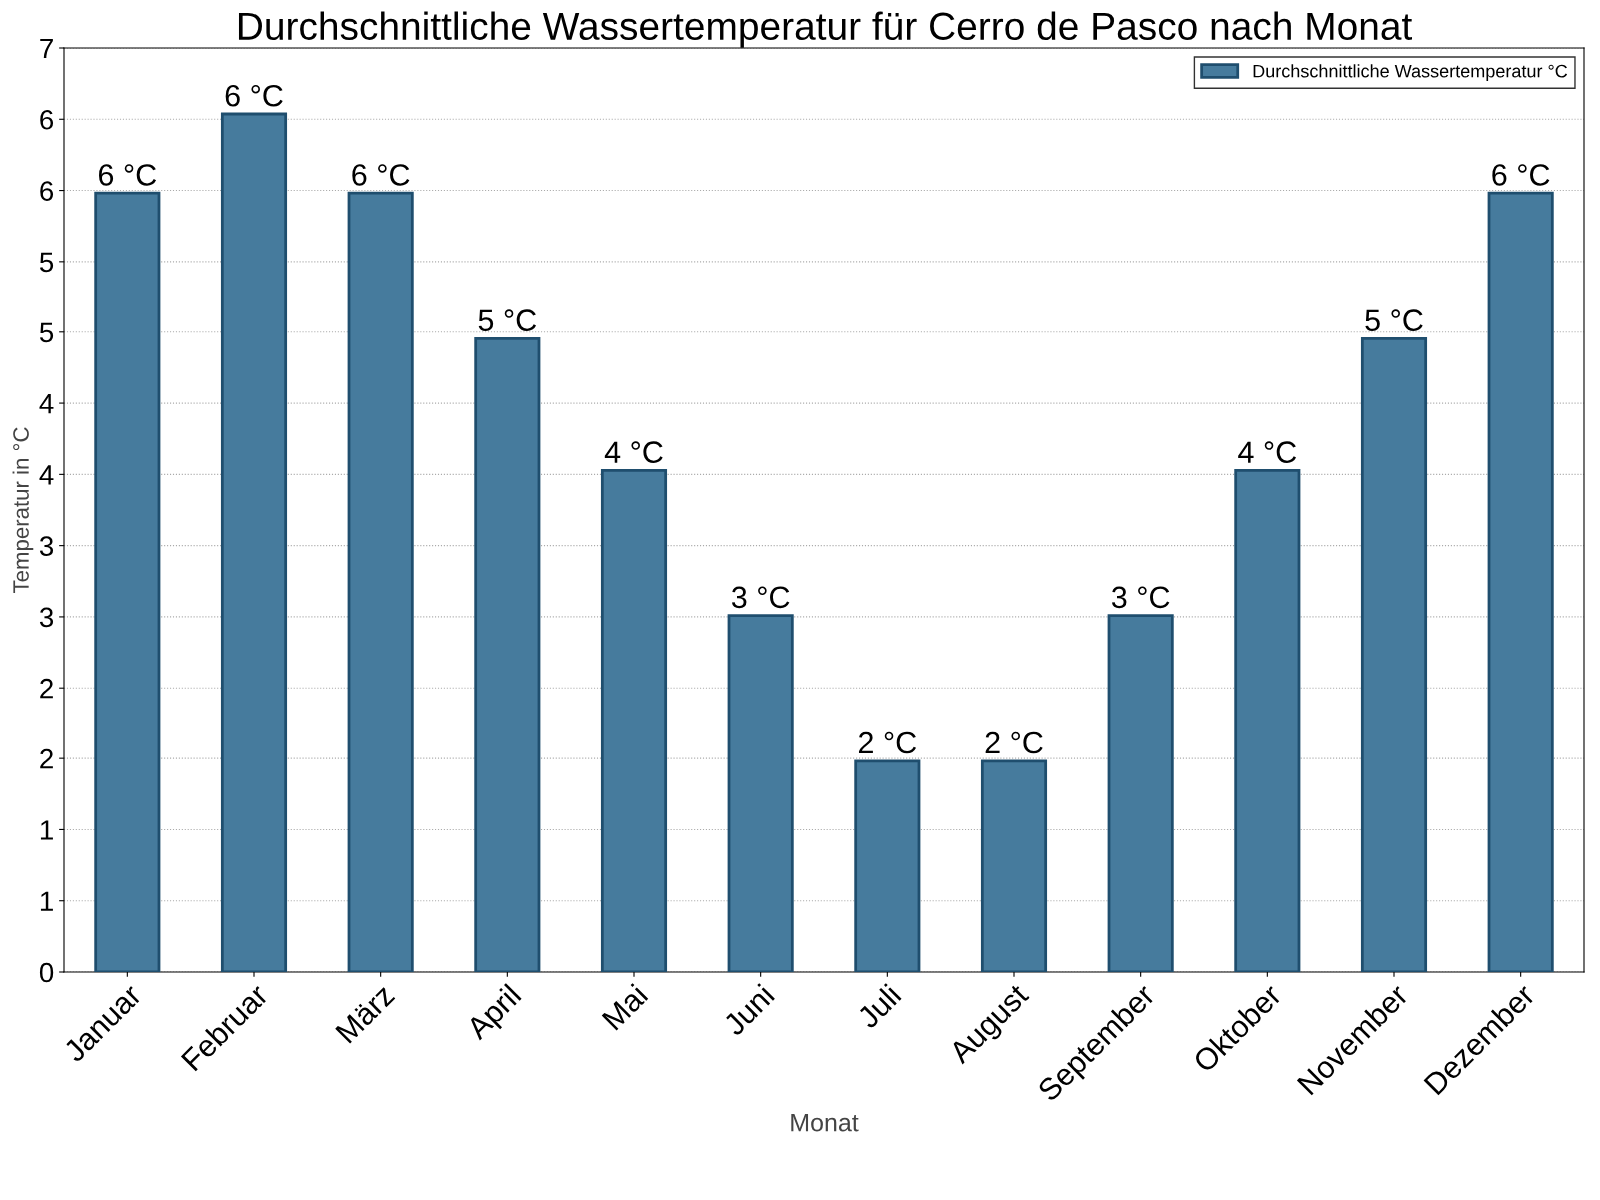 This screenshot has width=1600, height=1200. What do you see at coordinates (825, 29) in the screenshot?
I see `chart-title: Durchschnittliche Wassertemperatur für Cerro de Pasco nach Monat` at bounding box center [825, 29].